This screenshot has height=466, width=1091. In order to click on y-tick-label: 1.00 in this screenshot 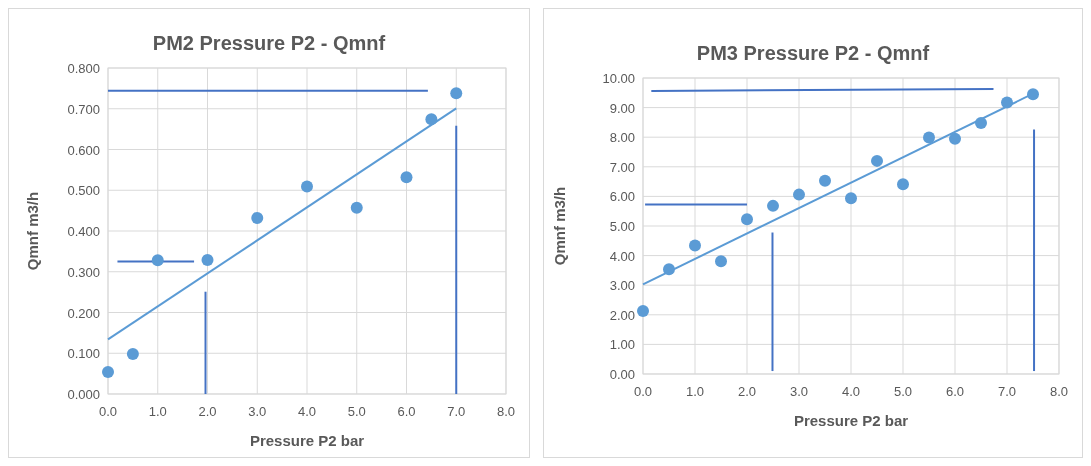, I will do `click(622, 345)`.